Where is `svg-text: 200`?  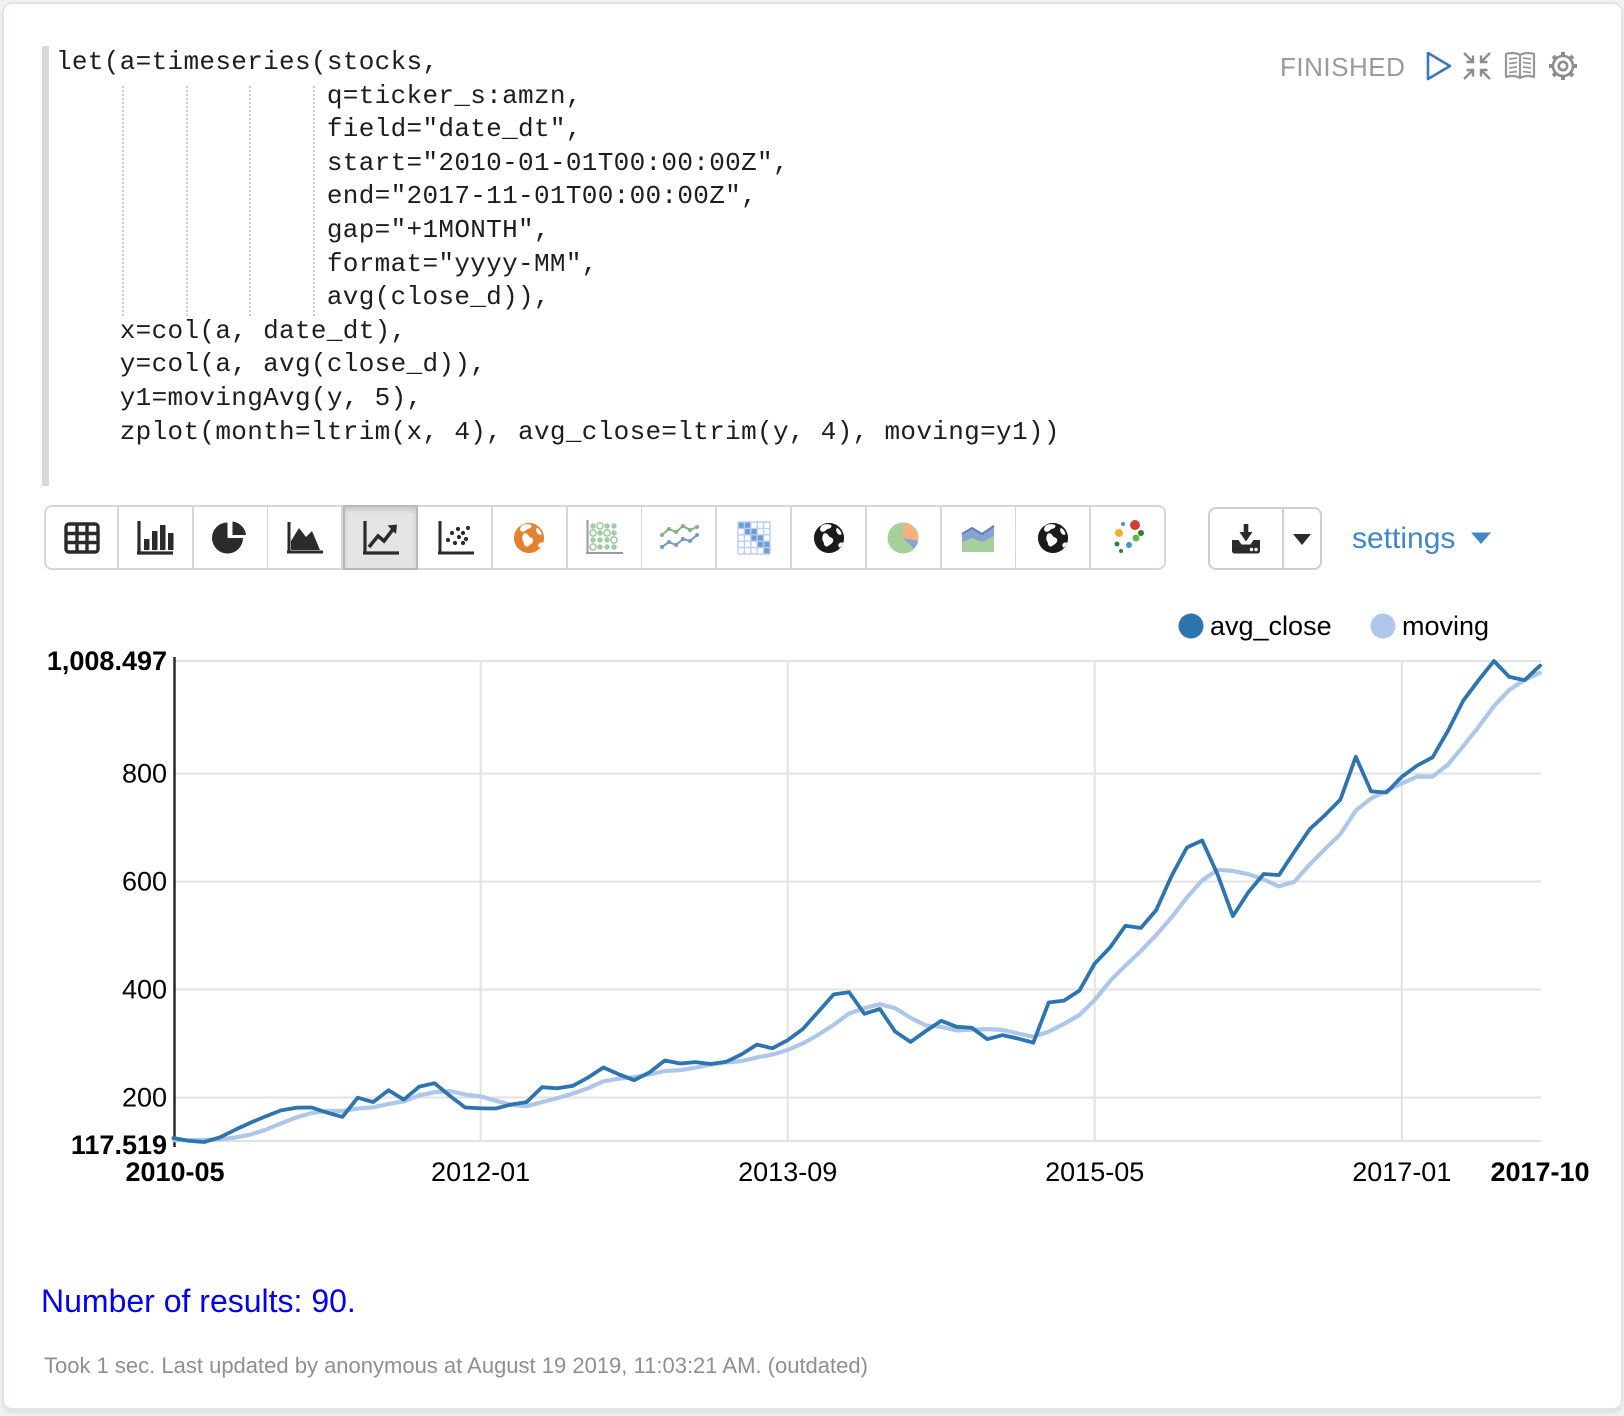
svg-text: 200 is located at coordinates (144, 1098).